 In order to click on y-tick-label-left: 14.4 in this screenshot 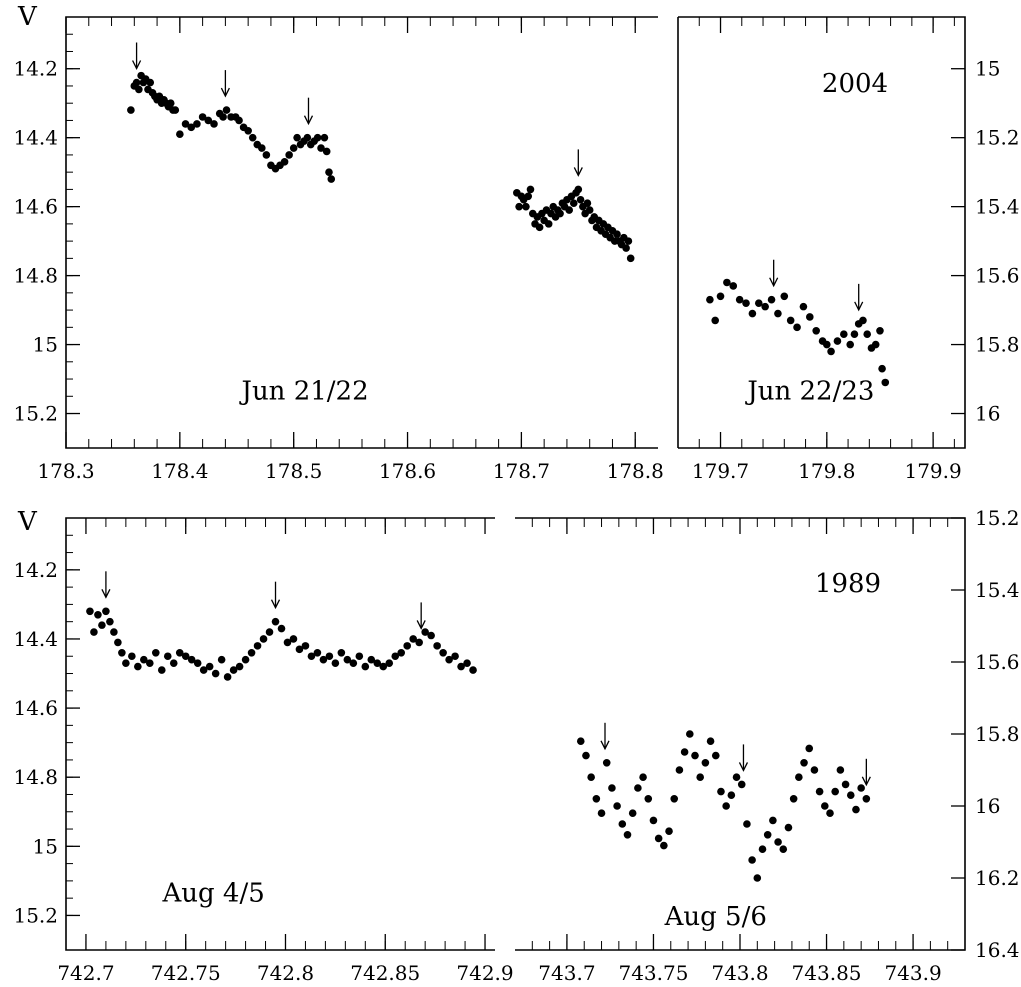, I will do `click(35, 639)`.